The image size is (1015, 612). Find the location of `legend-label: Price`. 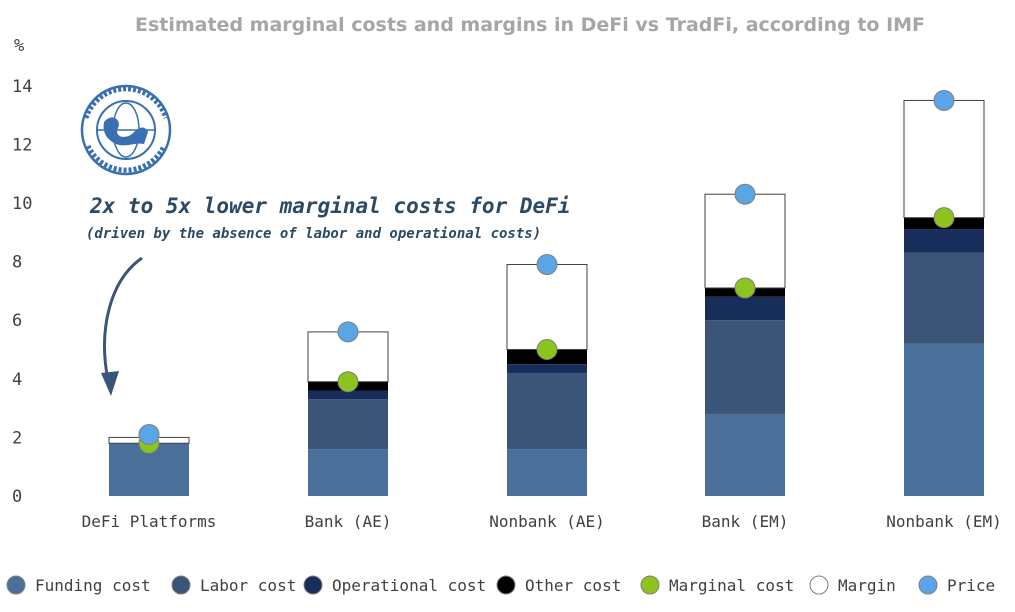

legend-label: Price is located at coordinates (971, 585).